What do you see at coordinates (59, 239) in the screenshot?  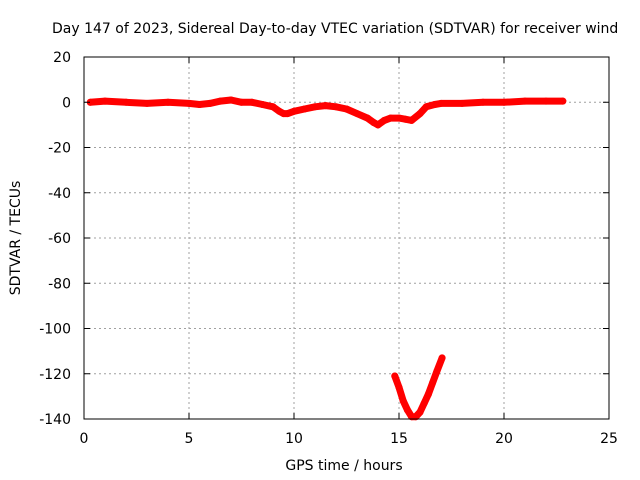 I see `y-tick-label: -60` at bounding box center [59, 239].